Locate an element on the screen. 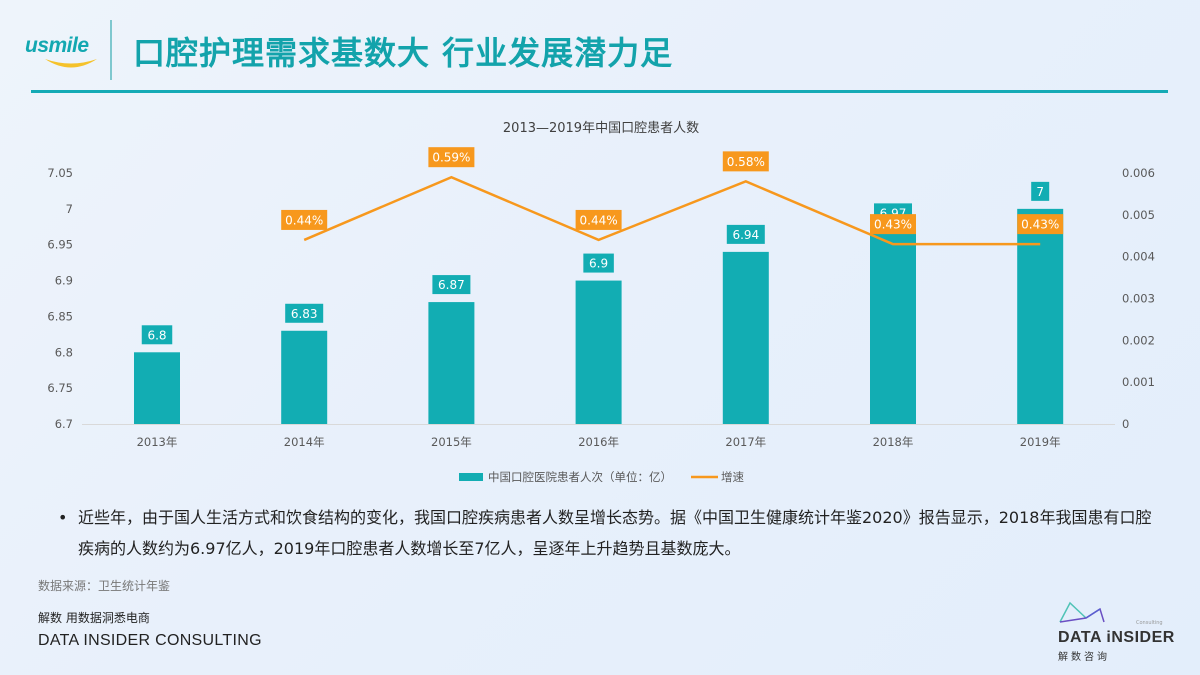  legend-bar-swatch is located at coordinates (471, 477).